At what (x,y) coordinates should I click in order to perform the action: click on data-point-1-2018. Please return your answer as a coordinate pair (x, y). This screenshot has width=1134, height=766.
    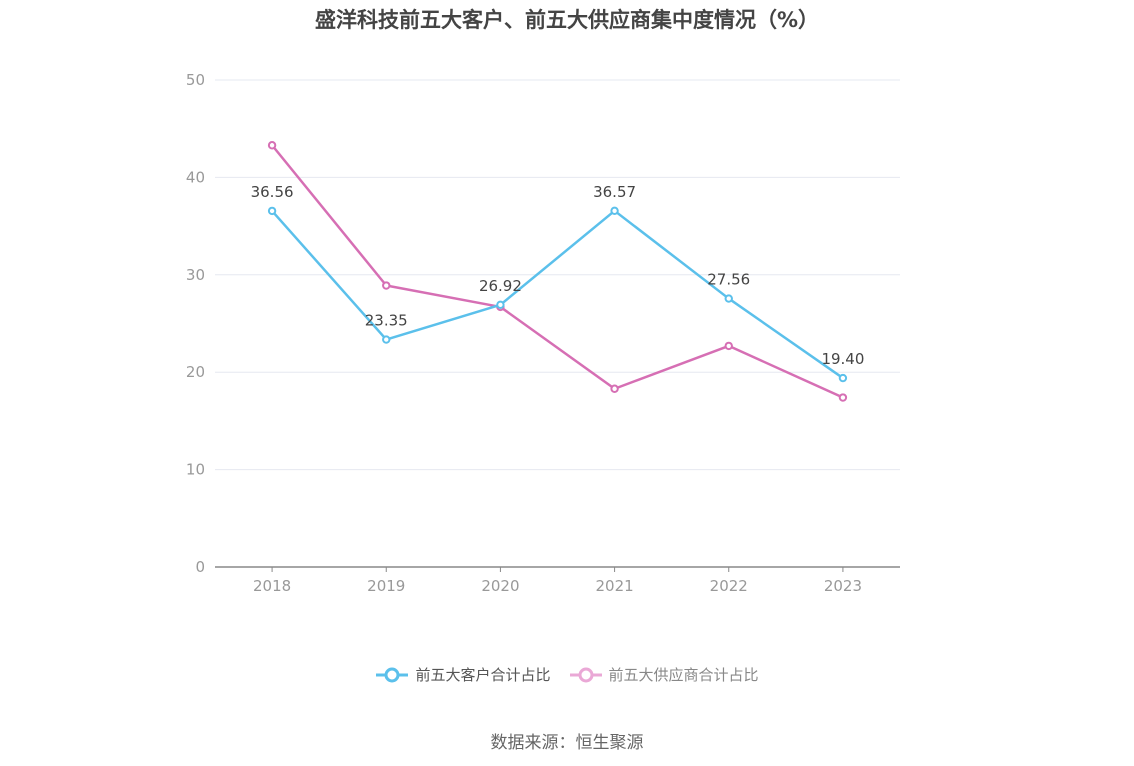
    Looking at the image, I should click on (272, 145).